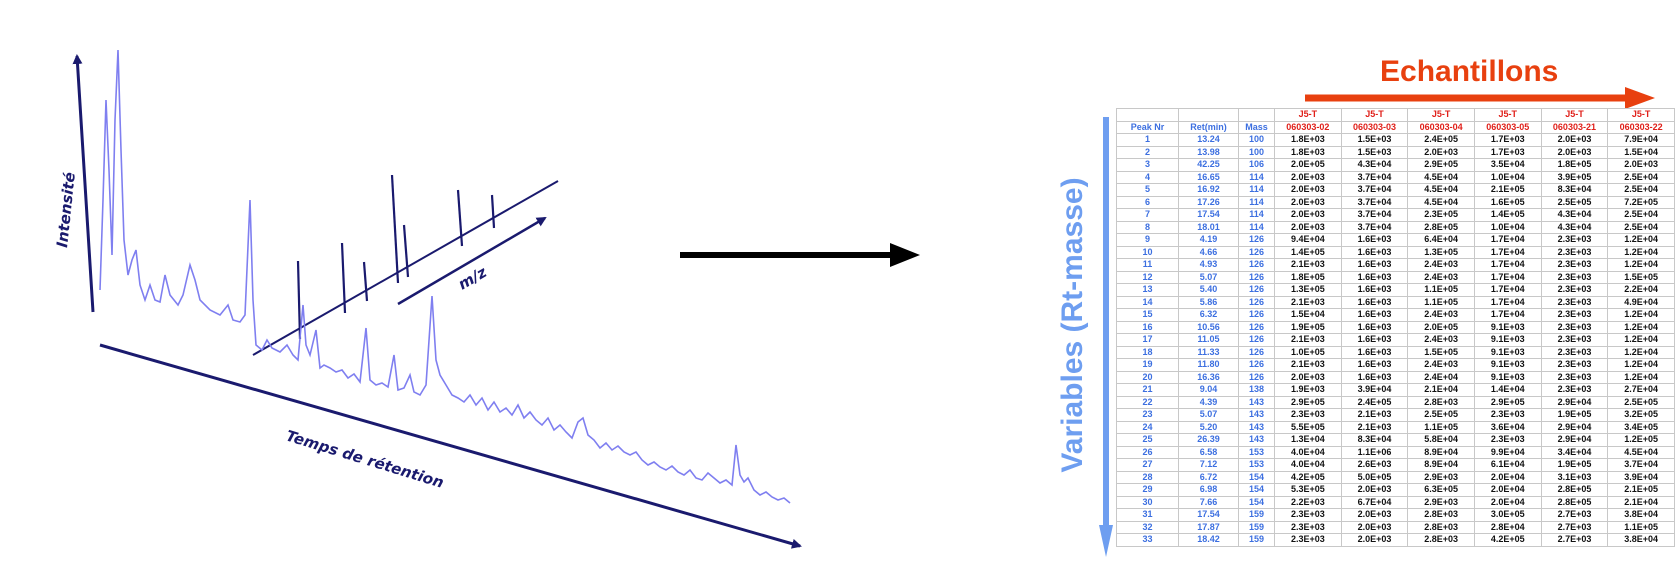 The width and height of the screenshot is (1675, 565). Describe the element at coordinates (1147, 315) in the screenshot. I see `peak-number-cell: 15` at that location.